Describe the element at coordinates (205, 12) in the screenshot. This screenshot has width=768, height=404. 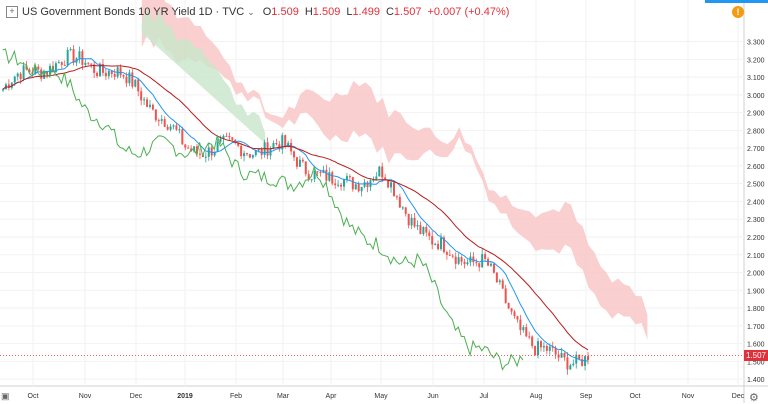
I see `interval-label: 1D` at that location.